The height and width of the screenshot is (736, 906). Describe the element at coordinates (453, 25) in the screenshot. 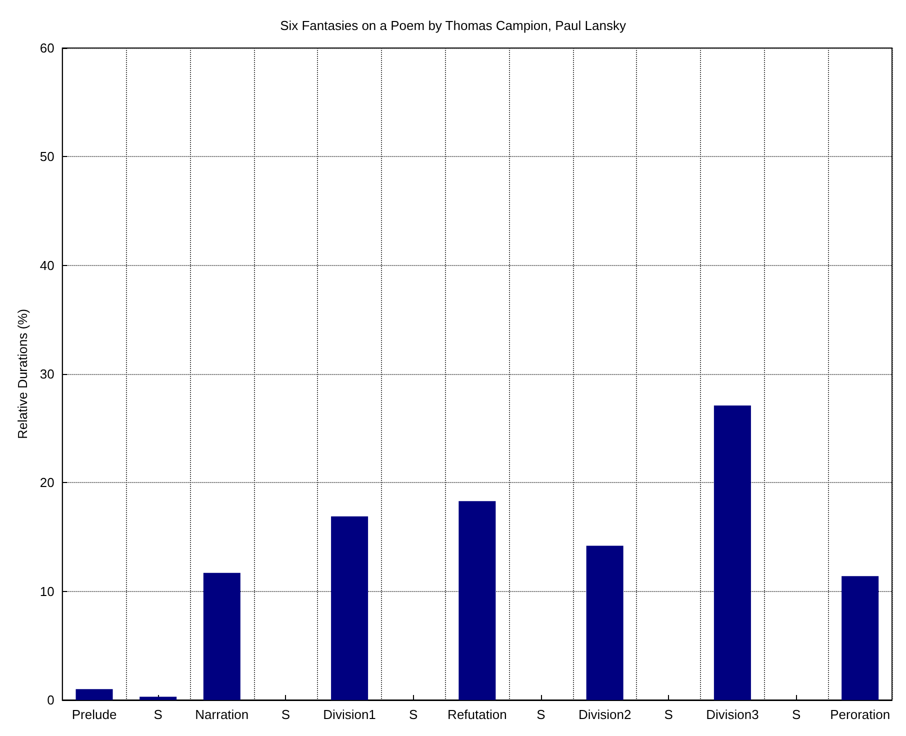

I see `chart-title: Six Fantasies on a Poem by Thomas Campion, Paul Lansky` at that location.